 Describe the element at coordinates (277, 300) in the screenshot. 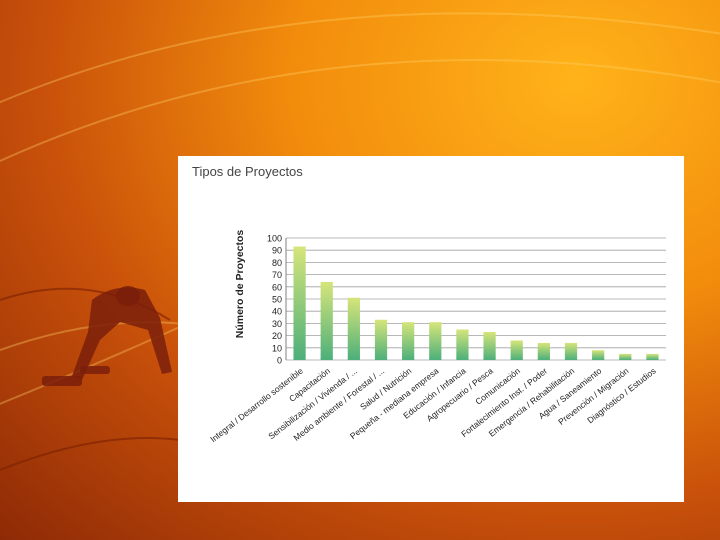

I see `y-tick-label: 50` at that location.